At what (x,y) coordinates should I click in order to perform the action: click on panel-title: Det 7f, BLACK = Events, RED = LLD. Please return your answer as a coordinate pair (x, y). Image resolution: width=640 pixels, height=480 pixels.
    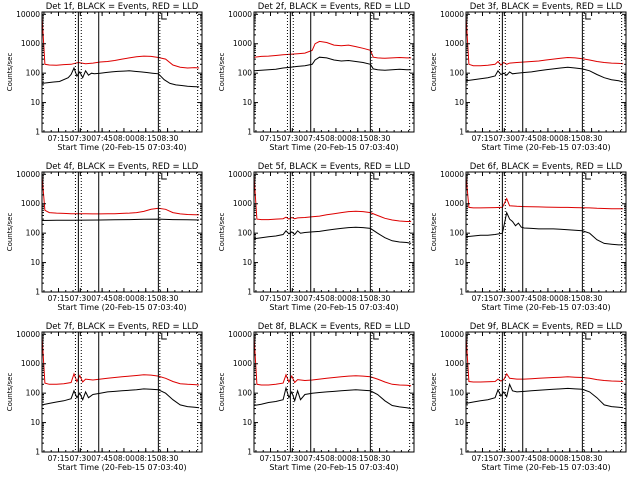
    Looking at the image, I should click on (122, 327).